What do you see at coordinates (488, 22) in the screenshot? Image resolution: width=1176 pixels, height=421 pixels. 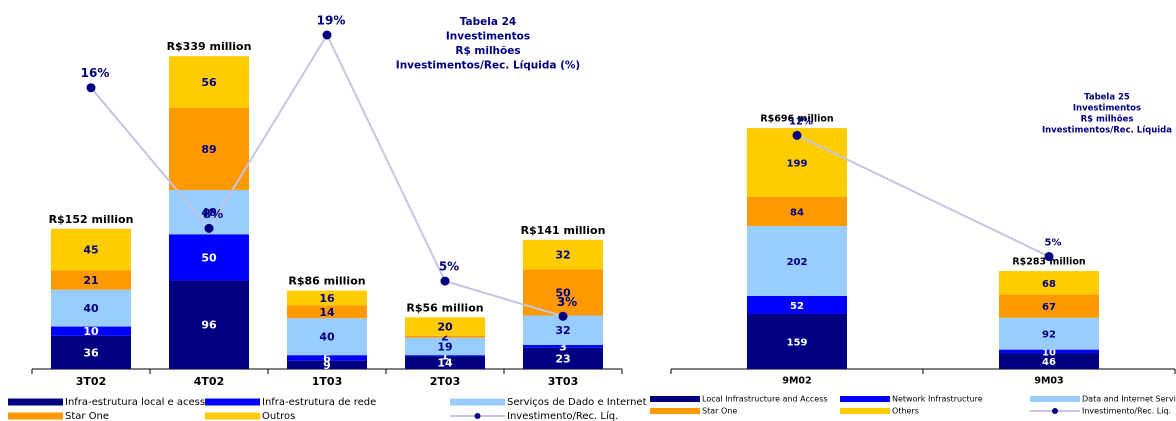 I see `chart-title: Tabela 24` at bounding box center [488, 22].